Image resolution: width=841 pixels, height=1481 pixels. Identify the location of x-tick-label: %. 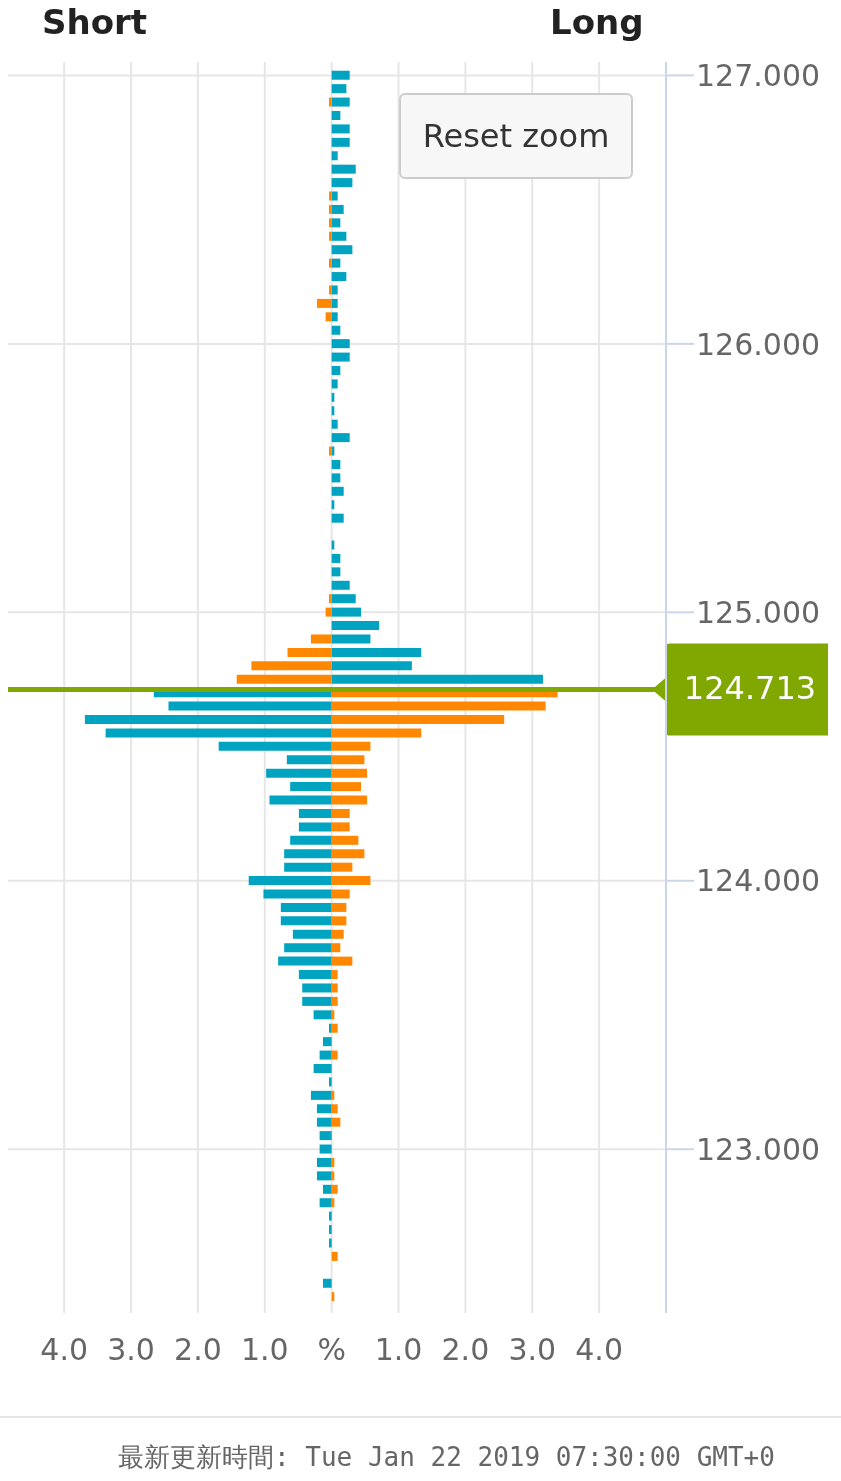
(331, 1350).